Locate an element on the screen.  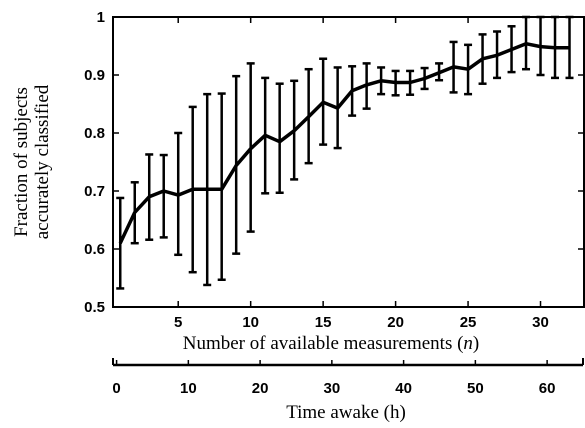
x-axis-title: Number of available measurements (n) is located at coordinates (331, 343).